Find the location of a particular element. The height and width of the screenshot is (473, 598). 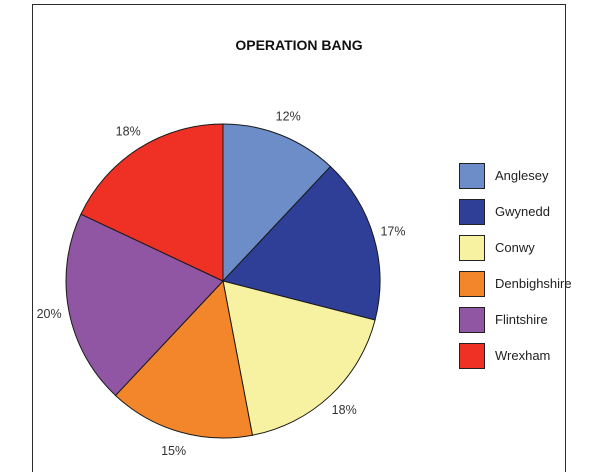

pie-slice-conwy is located at coordinates (299, 358).